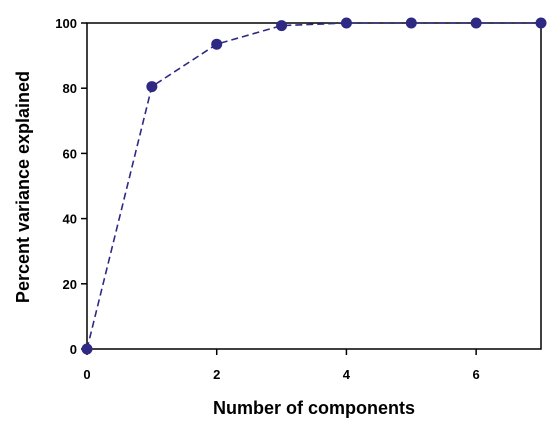  Describe the element at coordinates (216, 374) in the screenshot. I see `x-tick-label: 2` at that location.